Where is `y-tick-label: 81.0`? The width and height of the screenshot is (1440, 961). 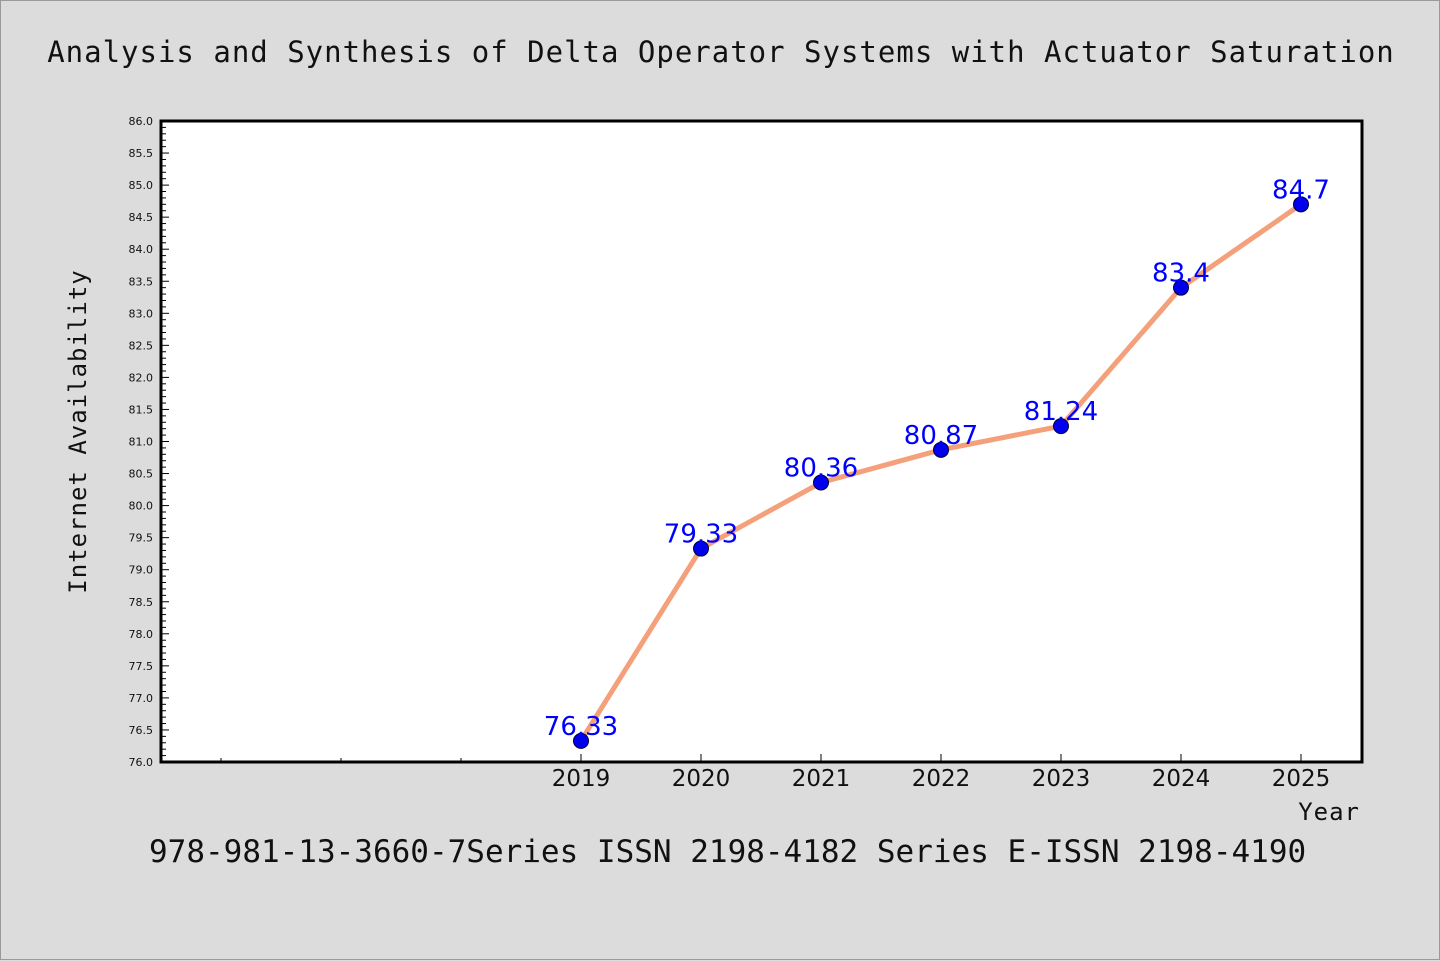
y-tick-label: 81.0 is located at coordinates (141, 442).